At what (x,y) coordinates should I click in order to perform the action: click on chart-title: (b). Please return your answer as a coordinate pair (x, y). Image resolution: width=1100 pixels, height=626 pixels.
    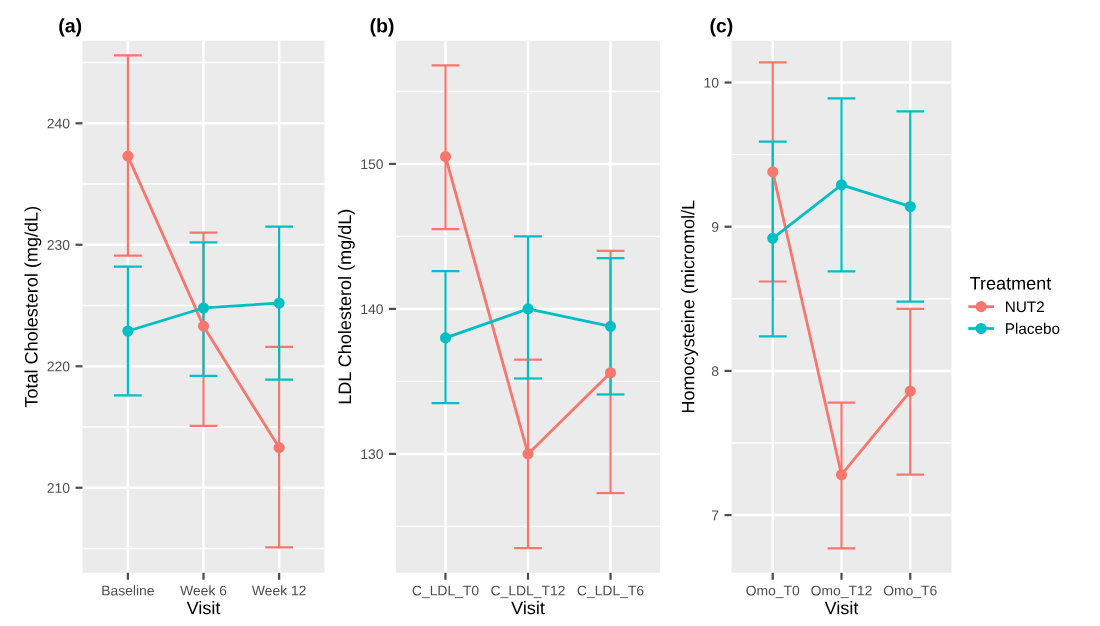
    Looking at the image, I should click on (382, 27).